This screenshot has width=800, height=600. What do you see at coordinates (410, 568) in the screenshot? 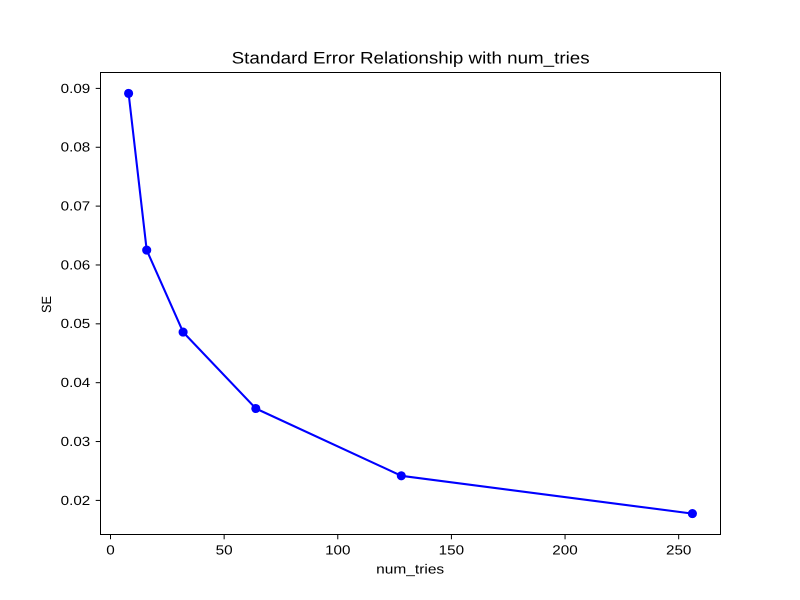
I see `svg-text: num_tries` at bounding box center [410, 568].